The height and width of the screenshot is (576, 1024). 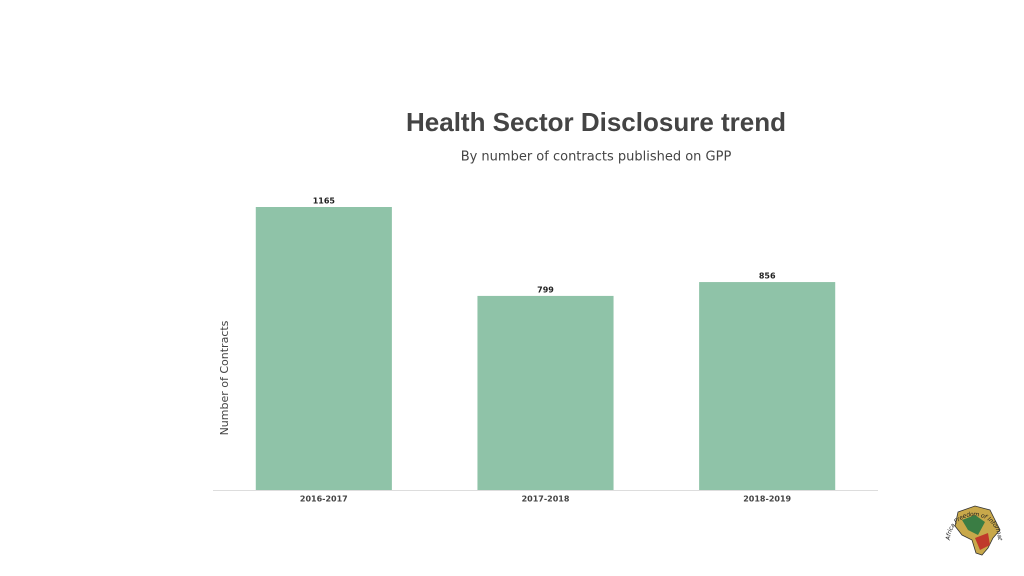 What do you see at coordinates (546, 499) in the screenshot?
I see `x-tick-label: 2017-2018` at bounding box center [546, 499].